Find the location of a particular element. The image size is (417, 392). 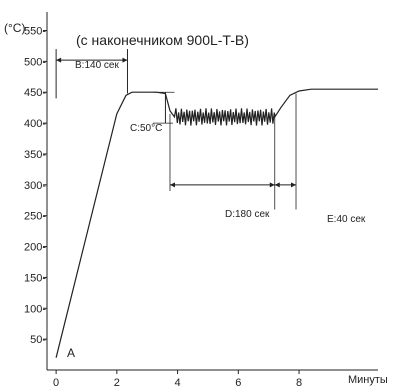

y-tick-label: 50- is located at coordinates (38, 340).